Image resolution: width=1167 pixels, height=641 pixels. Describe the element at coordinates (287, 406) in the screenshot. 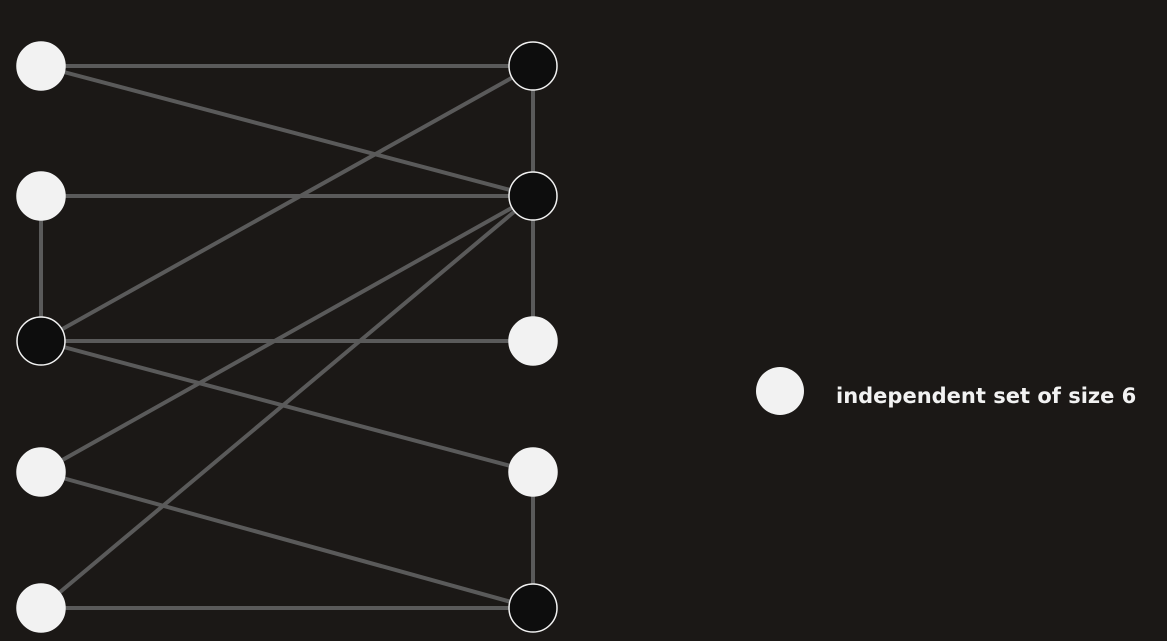

I see `edge-L3-R4` at that location.